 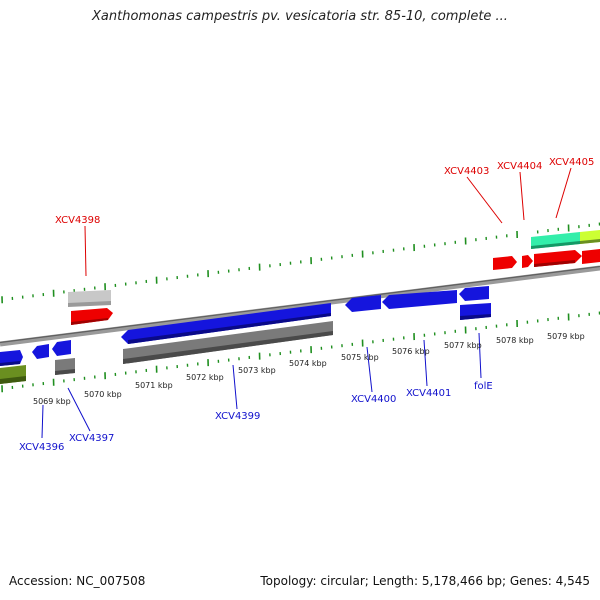 What do you see at coordinates (65, 366) in the screenshot?
I see `gene-gray-small` at bounding box center [65, 366].